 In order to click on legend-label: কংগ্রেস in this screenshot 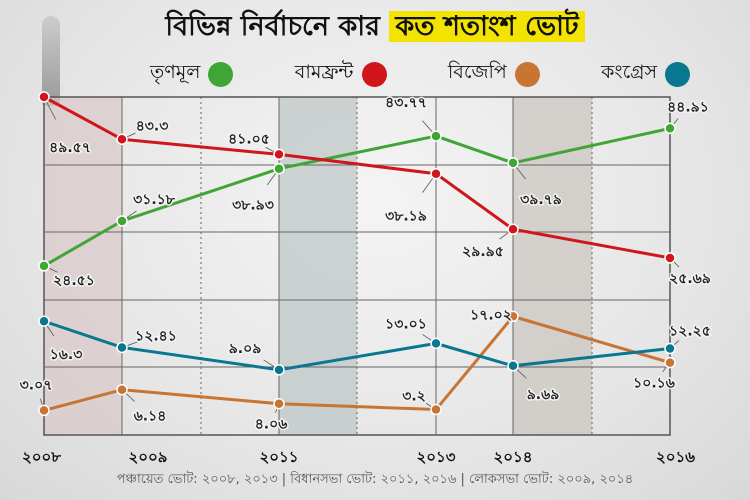, I will do `click(629, 72)`.